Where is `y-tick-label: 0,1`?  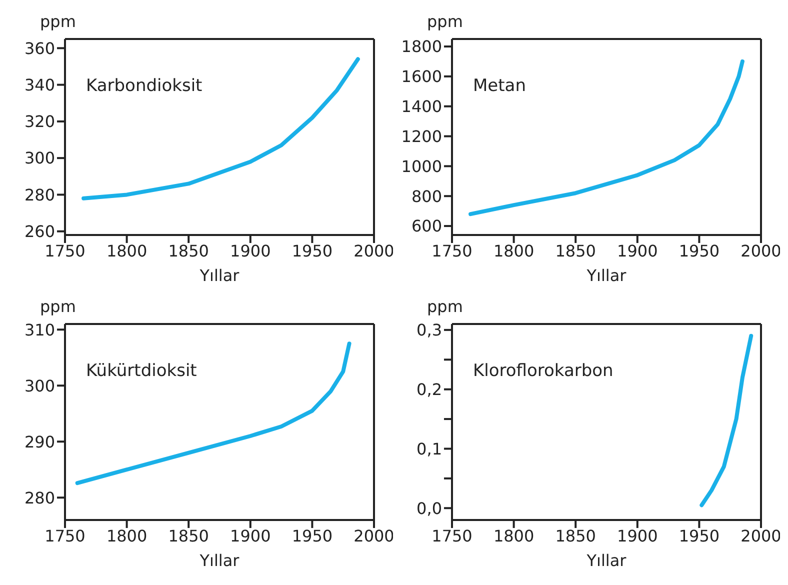 y-tick-label: 0,1 is located at coordinates (429, 448).